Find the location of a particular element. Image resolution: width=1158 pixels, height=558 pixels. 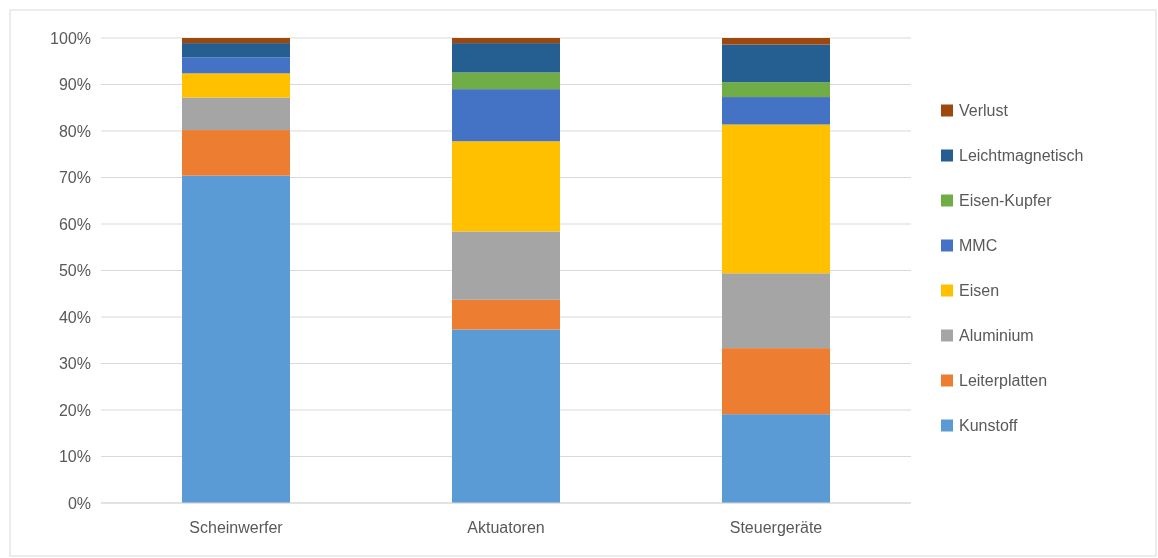

x-tick-label: Steuergeräte is located at coordinates (776, 527).